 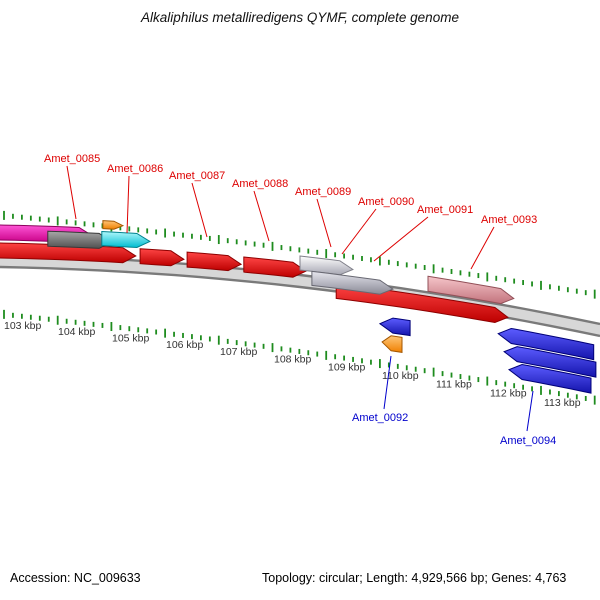 I want to click on ruler-label: 105 kbp, so click(x=131, y=338).